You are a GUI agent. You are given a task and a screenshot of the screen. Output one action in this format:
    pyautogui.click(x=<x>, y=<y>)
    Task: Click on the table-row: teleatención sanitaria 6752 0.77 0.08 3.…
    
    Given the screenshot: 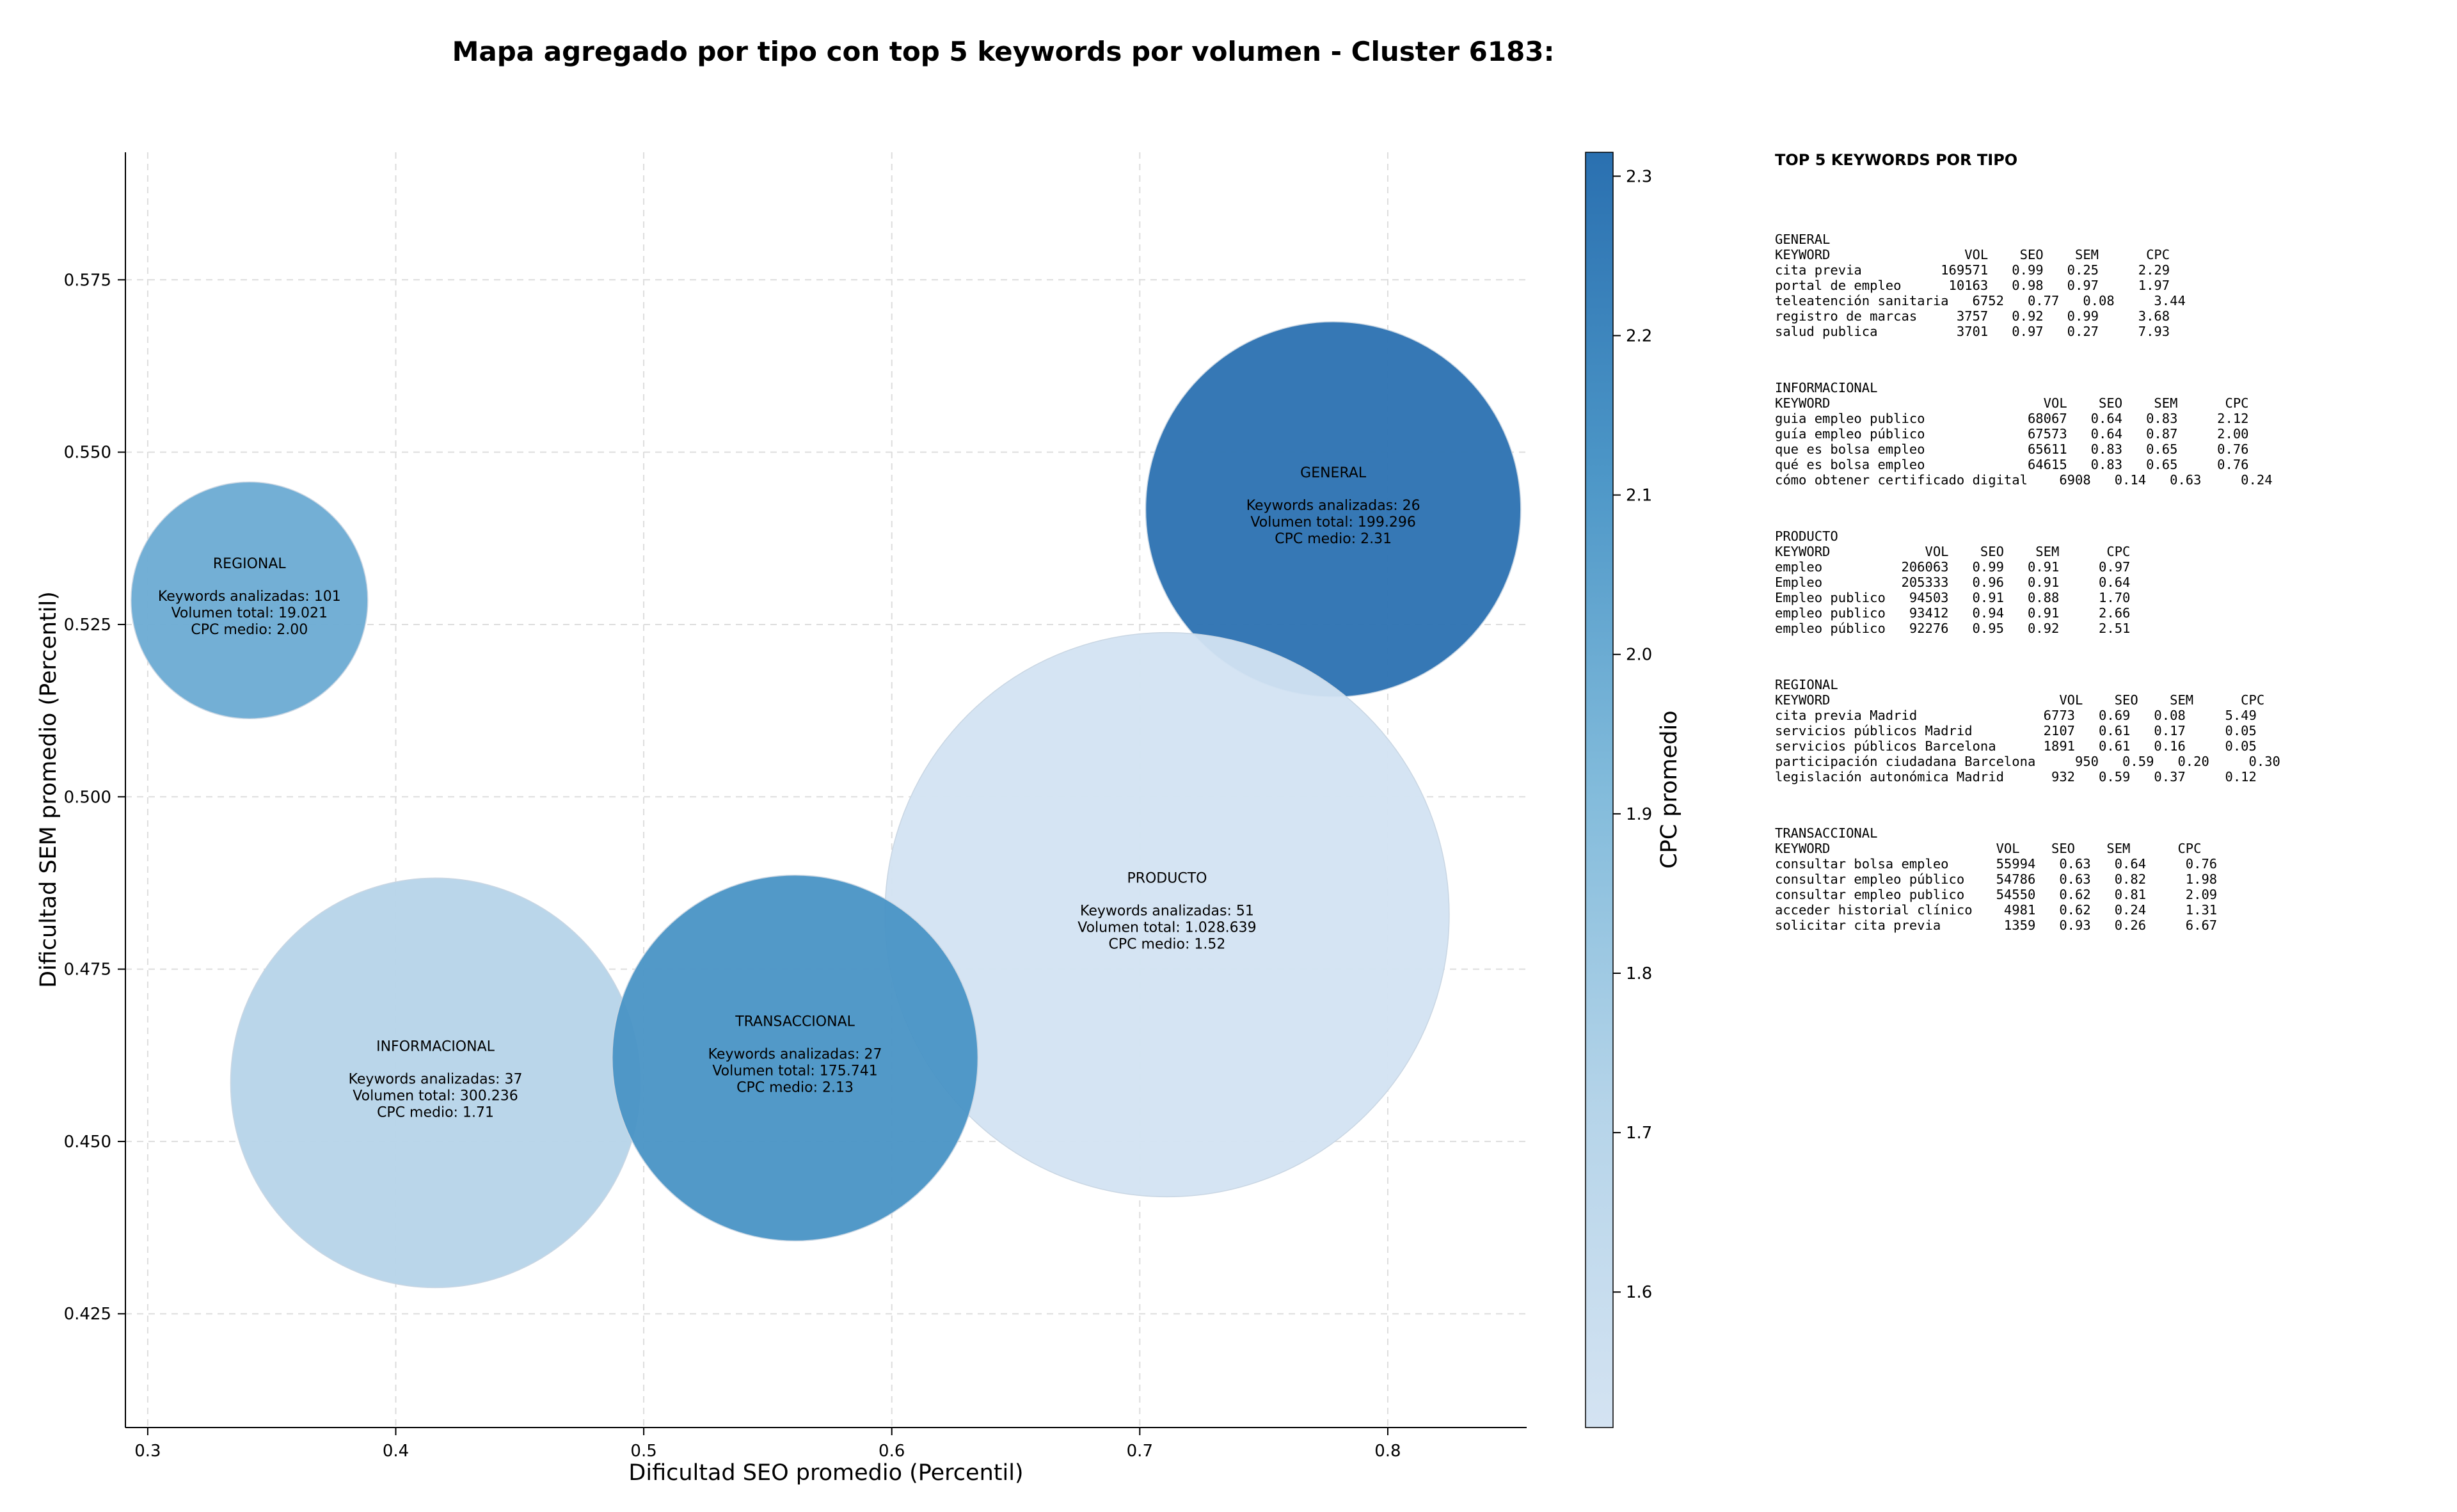 What is the action you would take?
    pyautogui.click(x=1980, y=300)
    